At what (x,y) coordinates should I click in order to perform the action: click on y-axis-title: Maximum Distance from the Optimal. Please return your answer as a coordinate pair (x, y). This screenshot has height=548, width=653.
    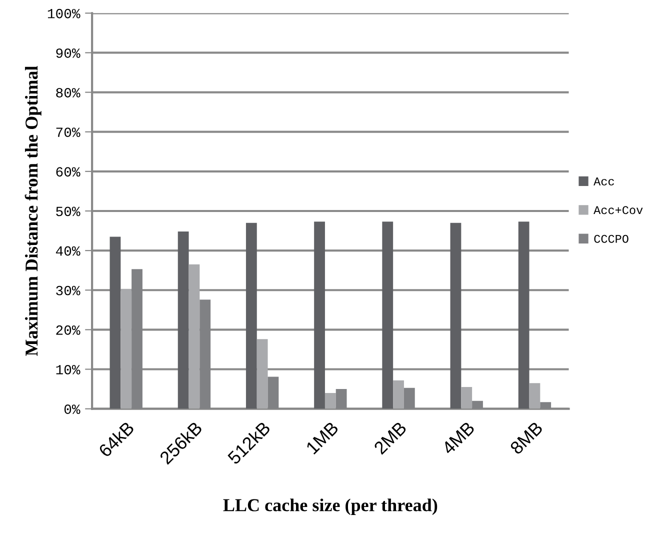
    Looking at the image, I should click on (33, 211).